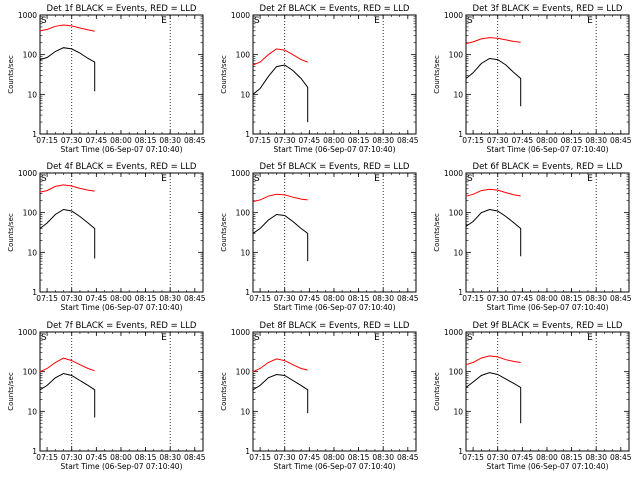 The height and width of the screenshot is (480, 640). I want to click on panel-title: Det 3f BLACK = Events, RED = LLD, so click(548, 9).